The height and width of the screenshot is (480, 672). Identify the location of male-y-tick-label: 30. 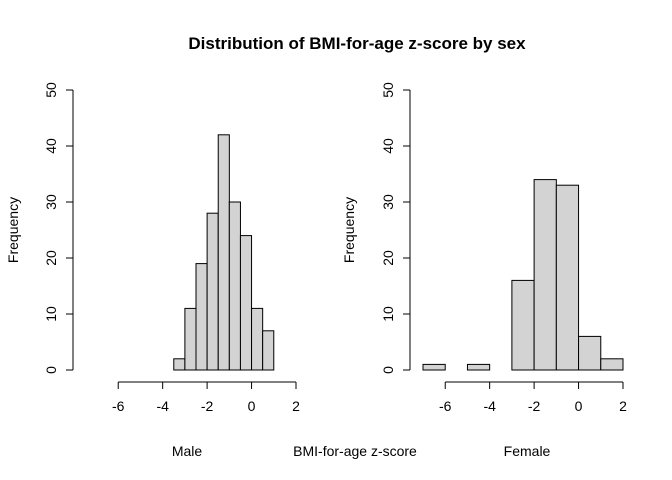
(51, 202).